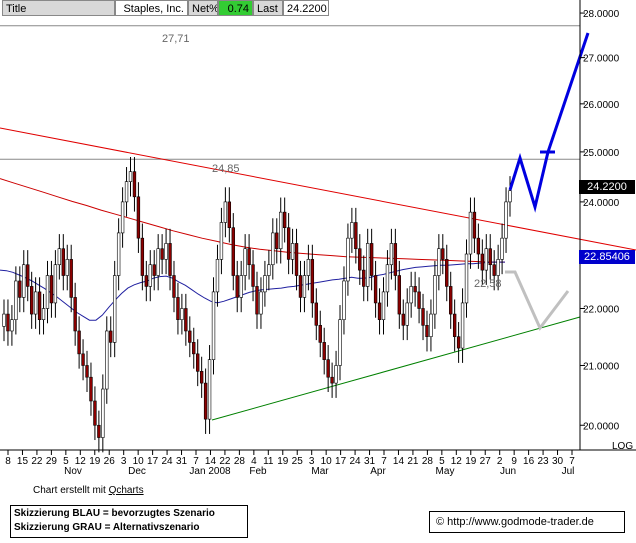  I want to click on x-day-label: 27, so click(486, 461).